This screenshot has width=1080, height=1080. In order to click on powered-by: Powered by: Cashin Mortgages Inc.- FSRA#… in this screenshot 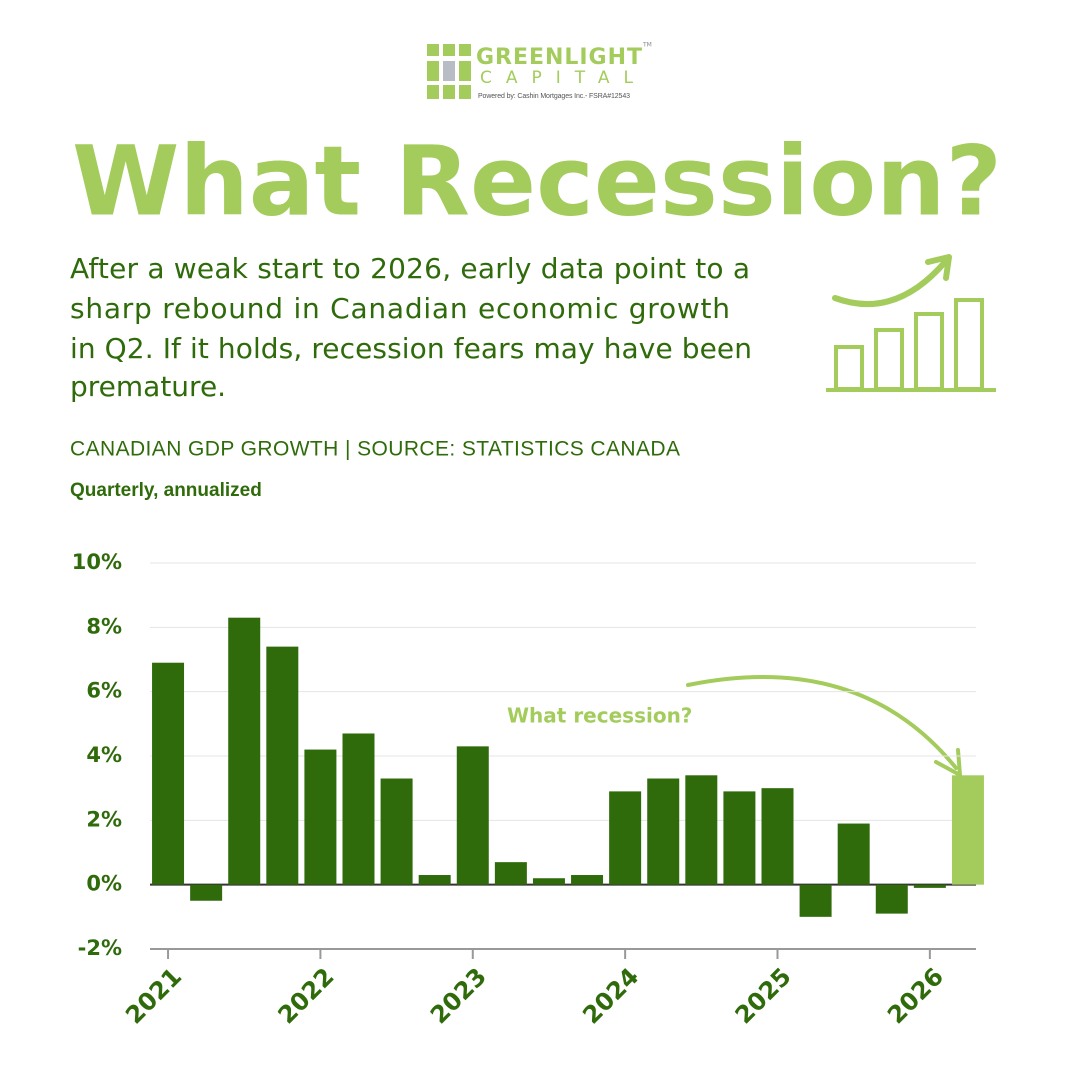, I will do `click(554, 96)`.